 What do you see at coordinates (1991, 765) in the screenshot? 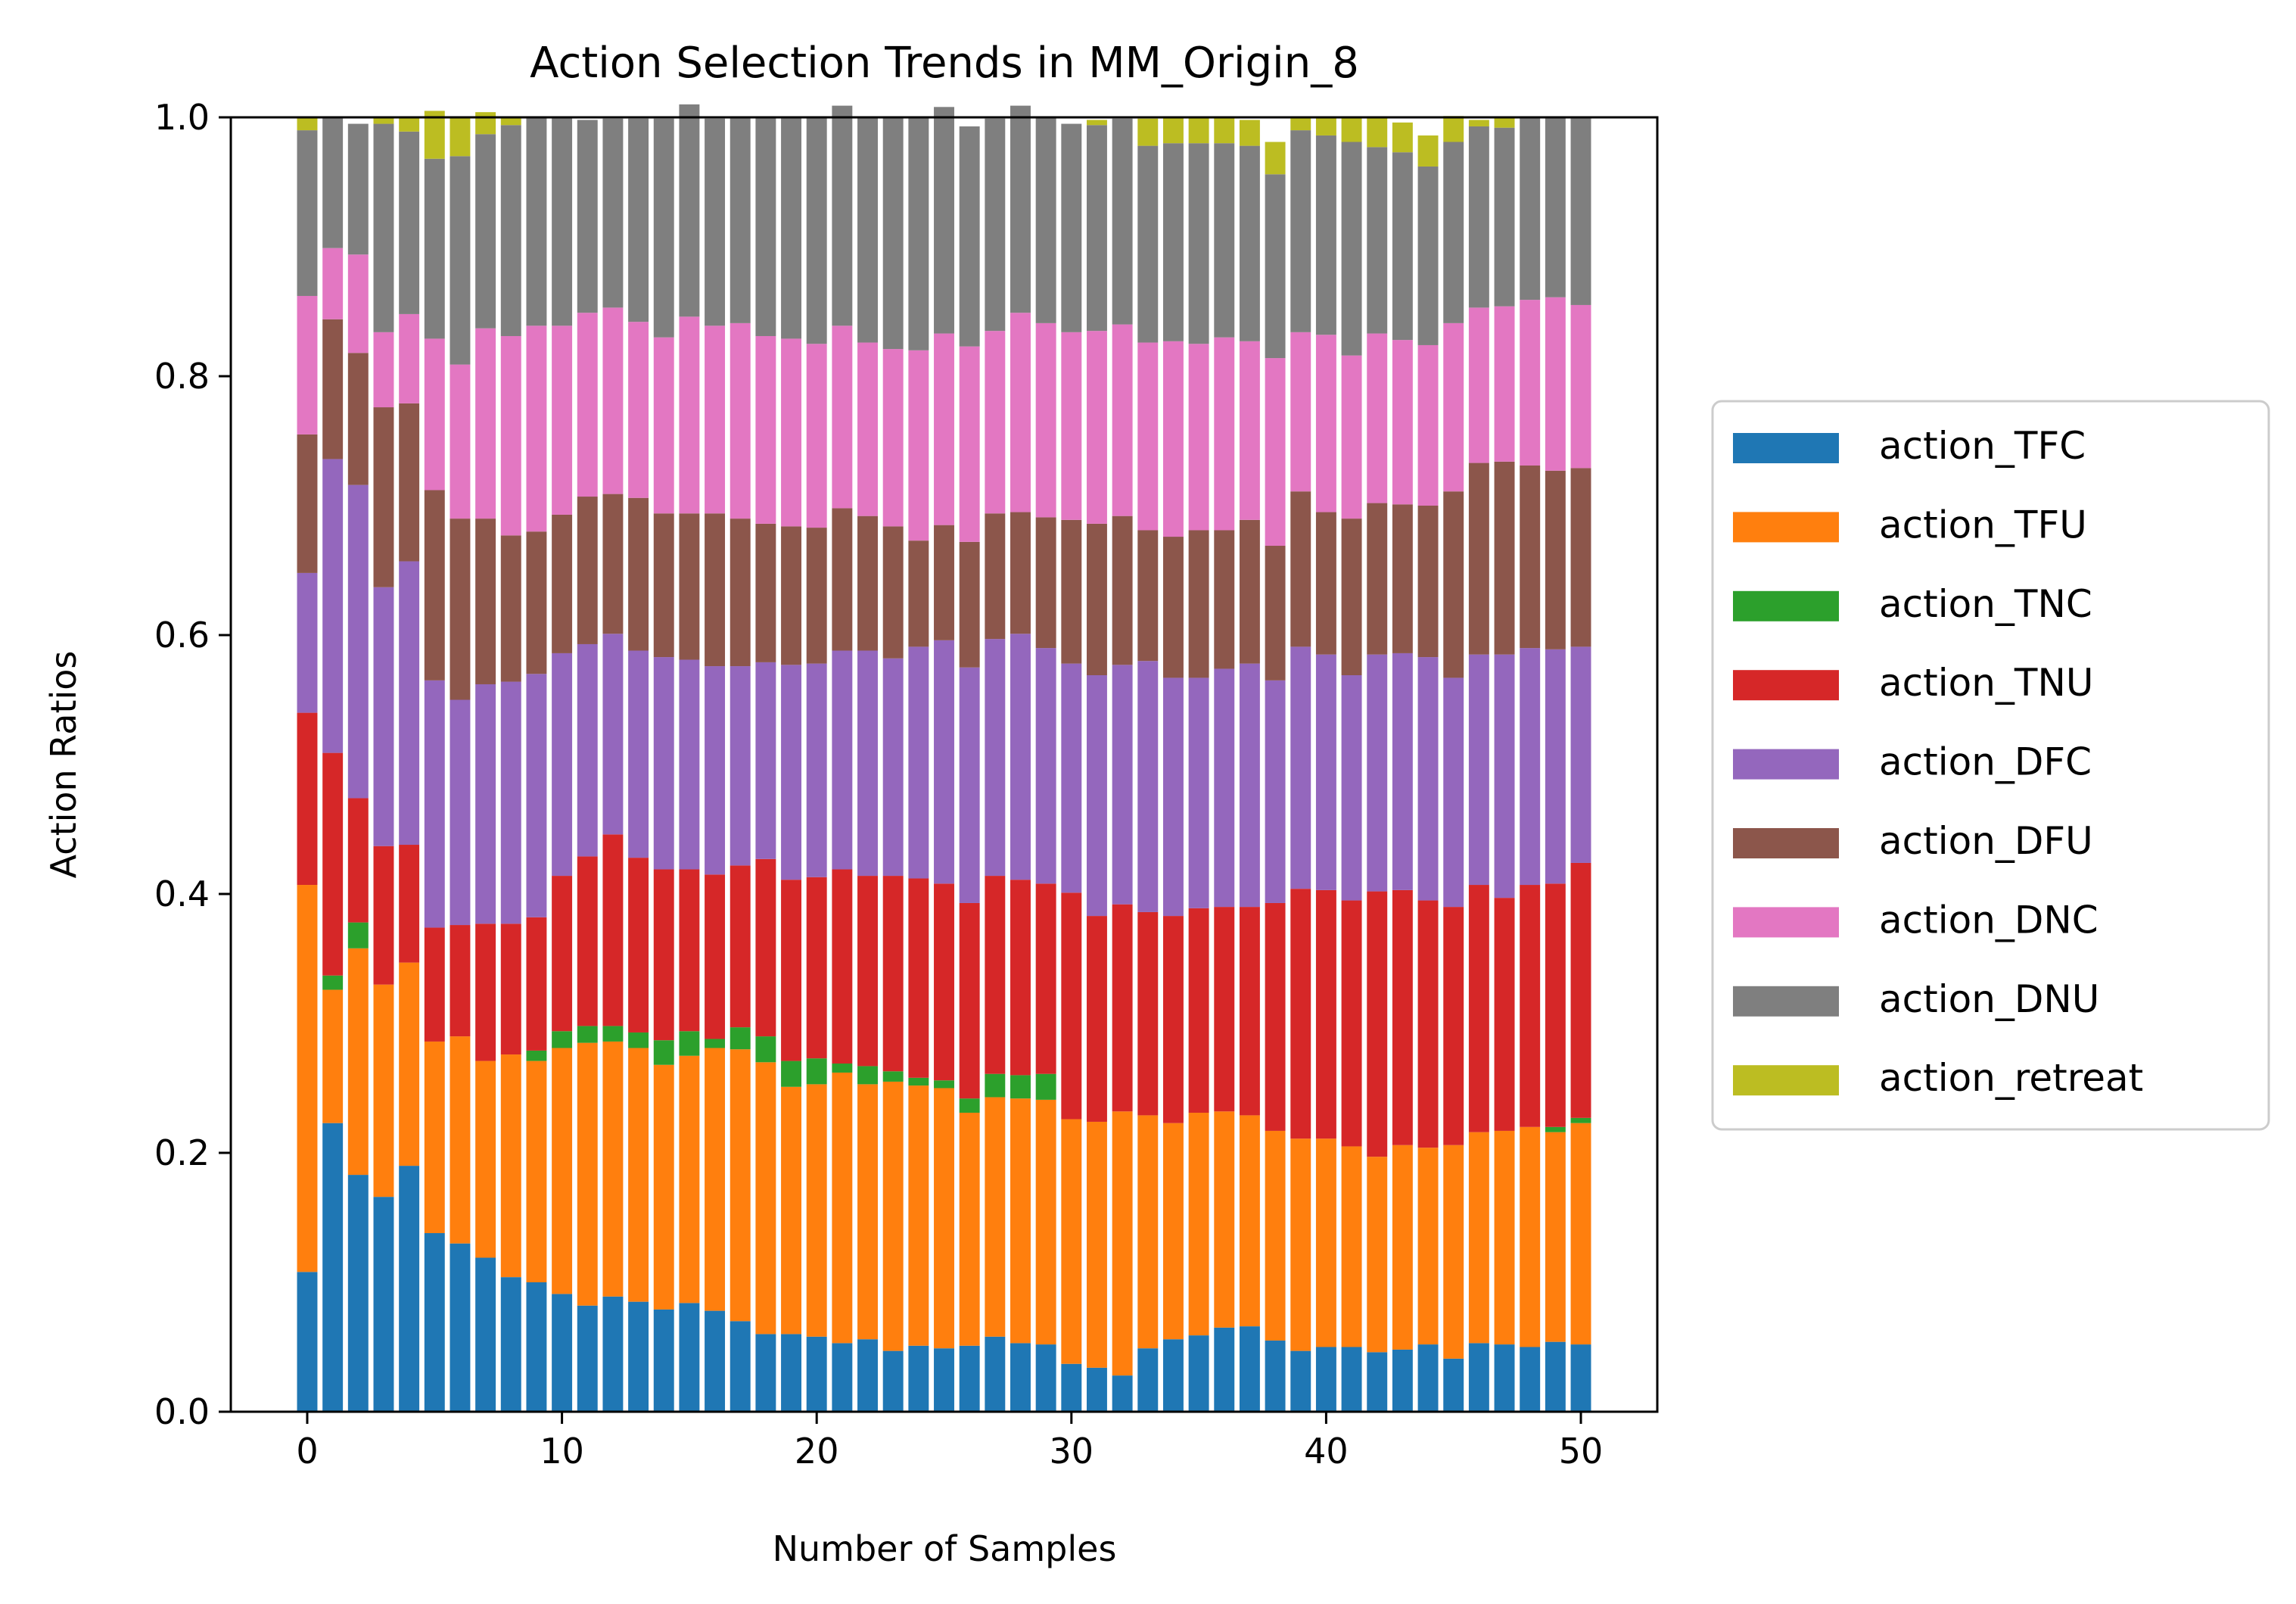
I see `legend-box` at bounding box center [1991, 765].